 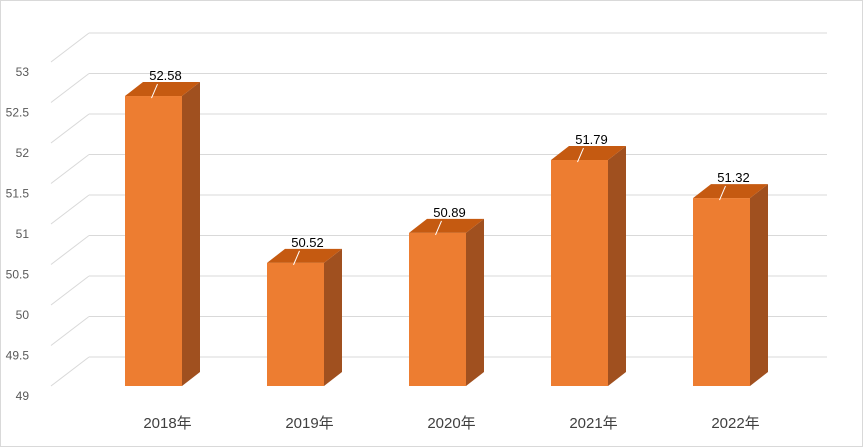 I want to click on y-tick-label: 52.5, so click(x=18, y=113).